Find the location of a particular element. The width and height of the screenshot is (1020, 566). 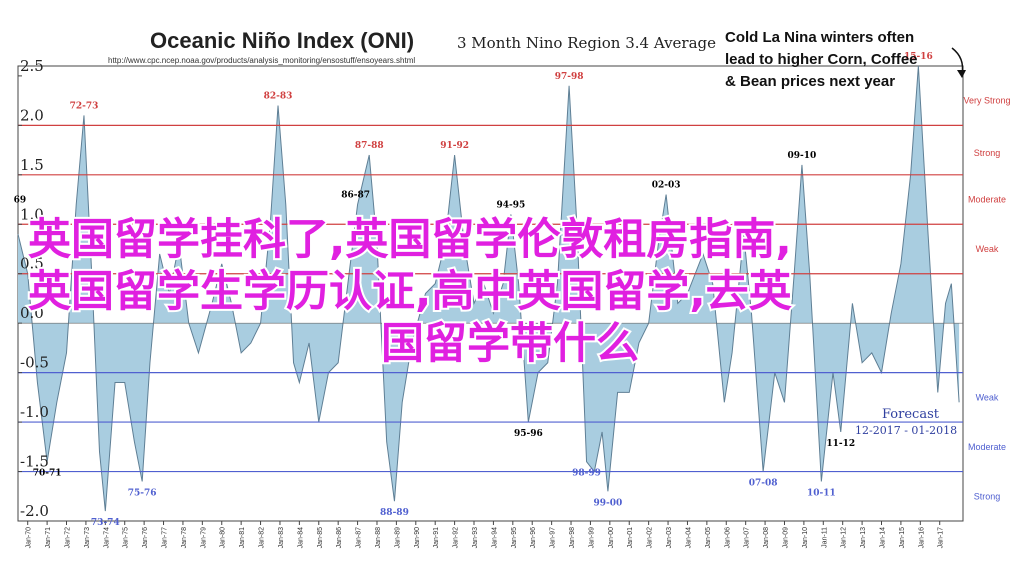

x-tick-label: Jan-79 is located at coordinates (203, 538).